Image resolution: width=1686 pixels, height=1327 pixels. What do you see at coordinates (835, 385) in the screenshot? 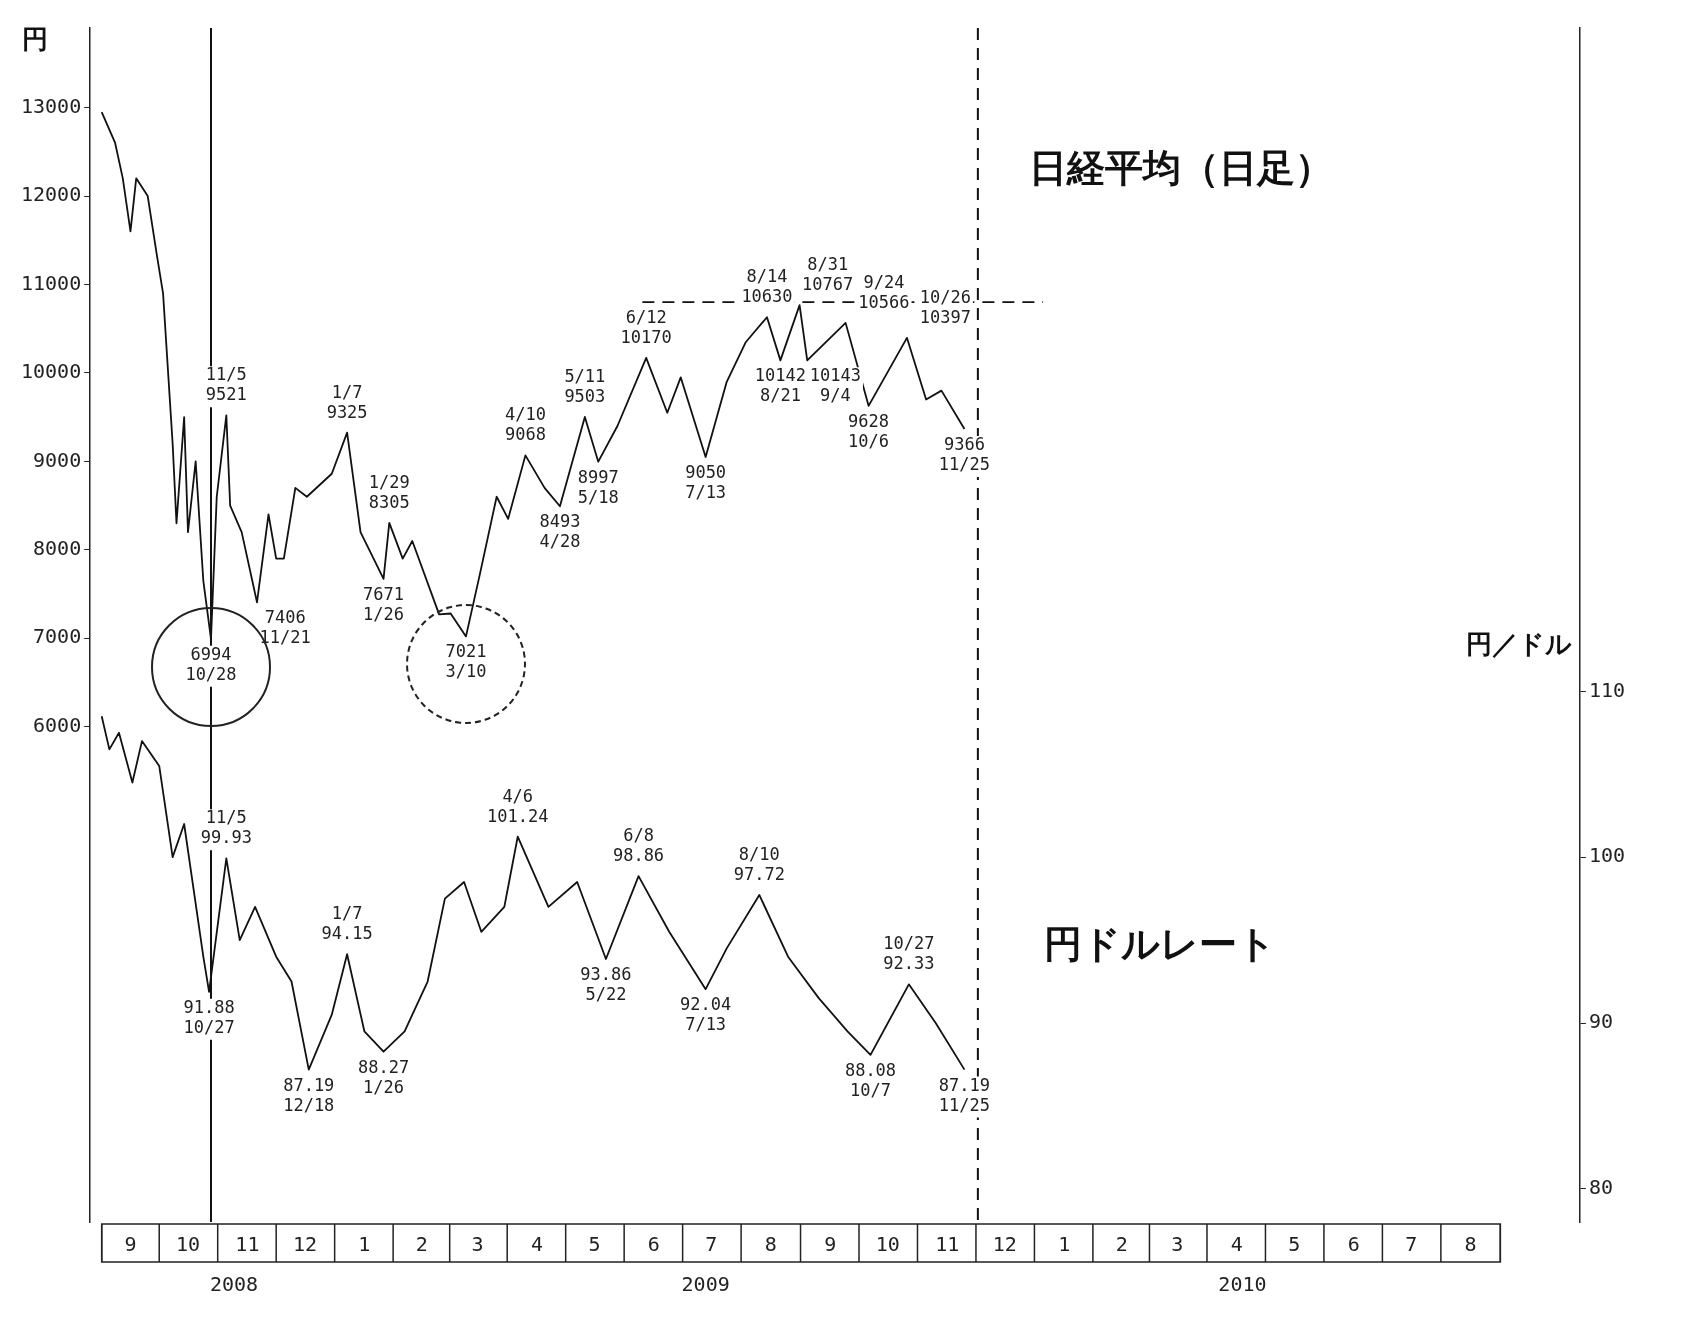
I see `data-label: 10143 9/4` at bounding box center [835, 385].